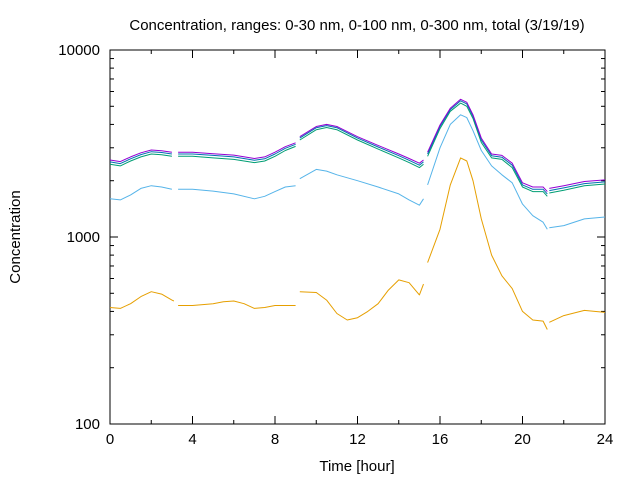 The height and width of the screenshot is (485, 640). Describe the element at coordinates (357, 439) in the screenshot. I see `x-tick-label: 12` at that location.